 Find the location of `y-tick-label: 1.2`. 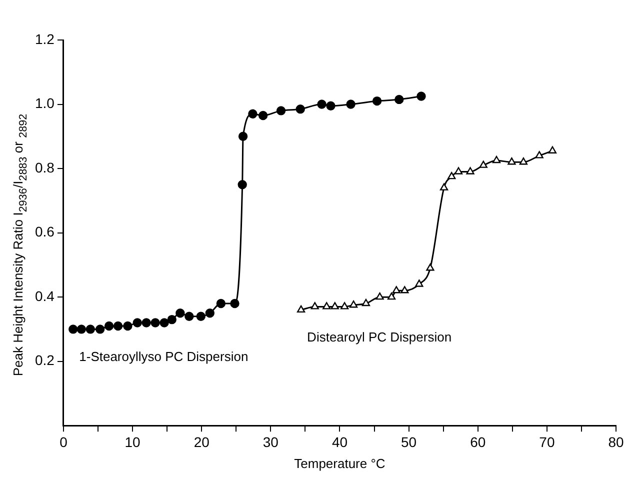

y-tick-label: 1.2 is located at coordinates (44, 38).